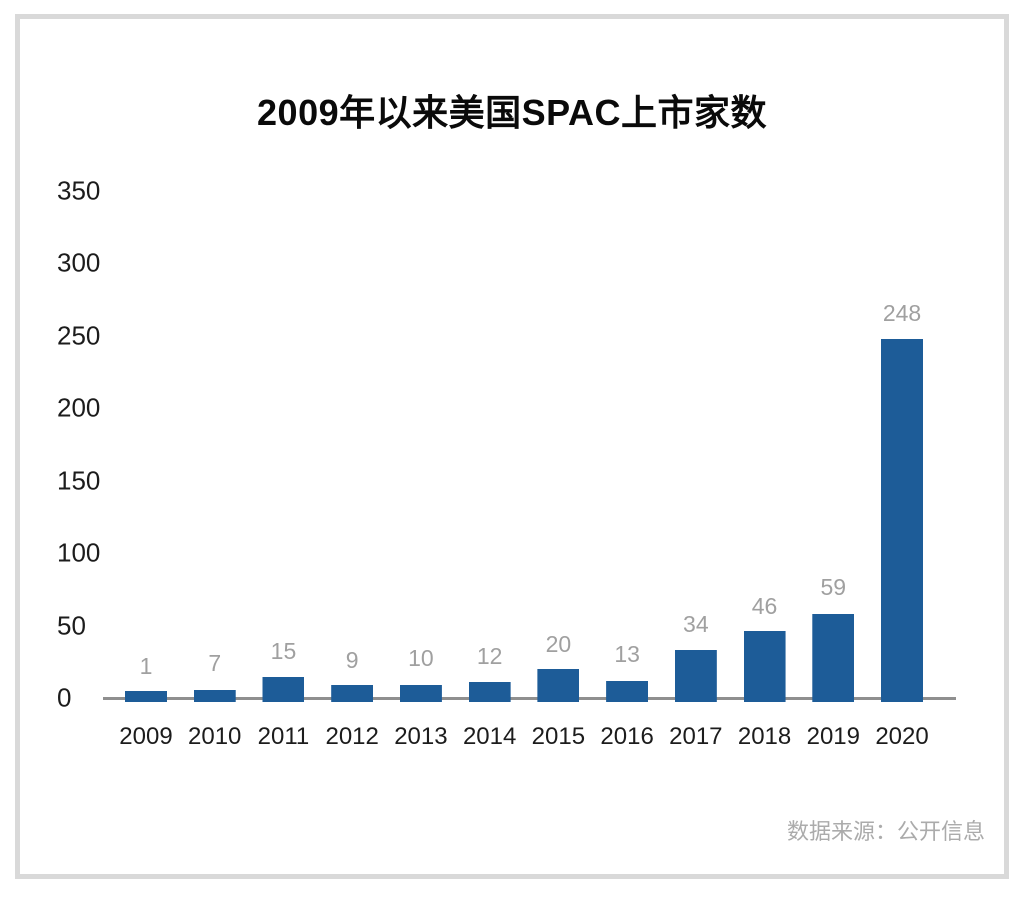 This screenshot has height=898, width=1024. I want to click on bar-2017, so click(695, 676).